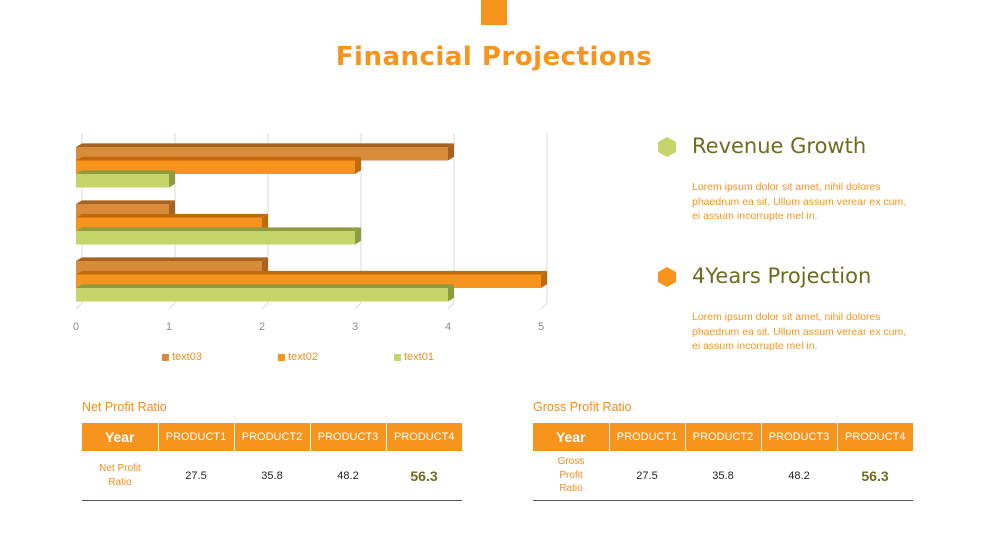 This screenshot has height=556, width=988. Describe the element at coordinates (782, 276) in the screenshot. I see `section-title-4years-projection: 4Years Projection` at that location.